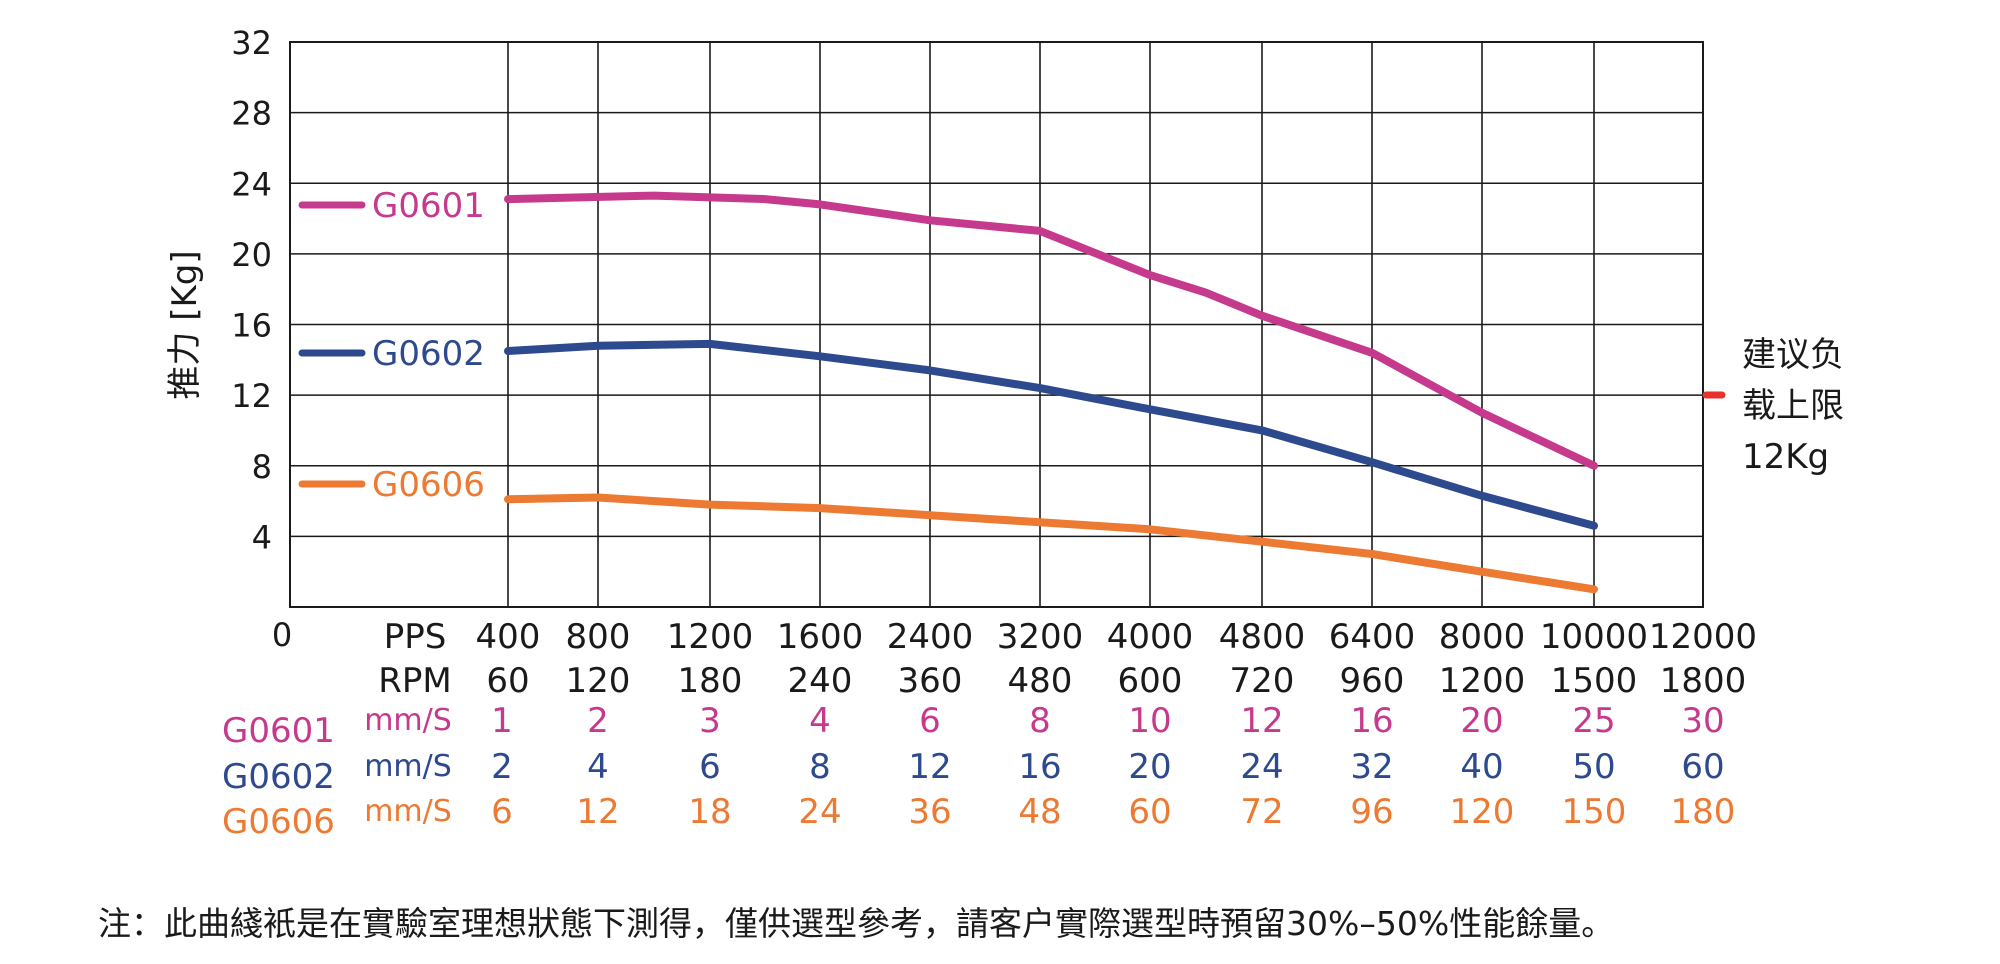  I want to click on table-cell: 18, so click(709, 812).